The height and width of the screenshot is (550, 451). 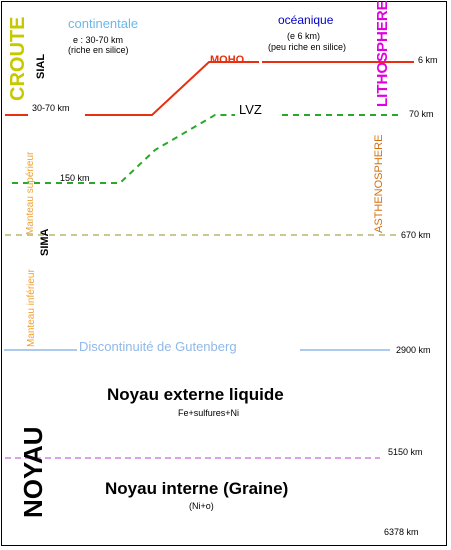 What do you see at coordinates (41, 66) in the screenshot?
I see `sial-label: SIAL` at bounding box center [41, 66].